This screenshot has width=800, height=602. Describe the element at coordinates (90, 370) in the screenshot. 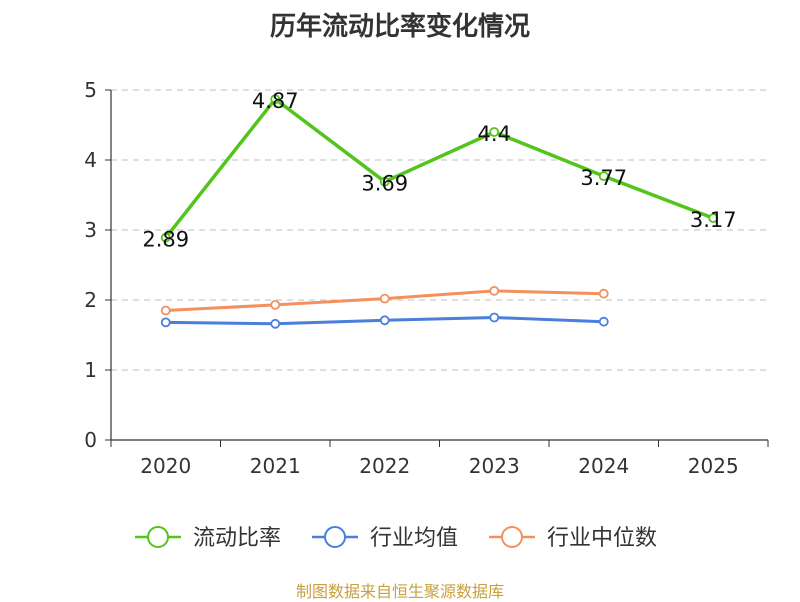

I see `y-tick-label: 1` at that location.